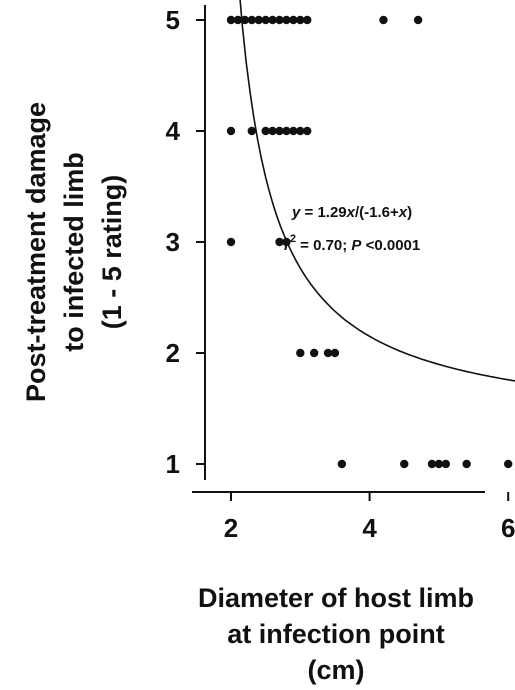 This screenshot has width=515, height=690. I want to click on y-tick-label: 3, so click(173, 242).